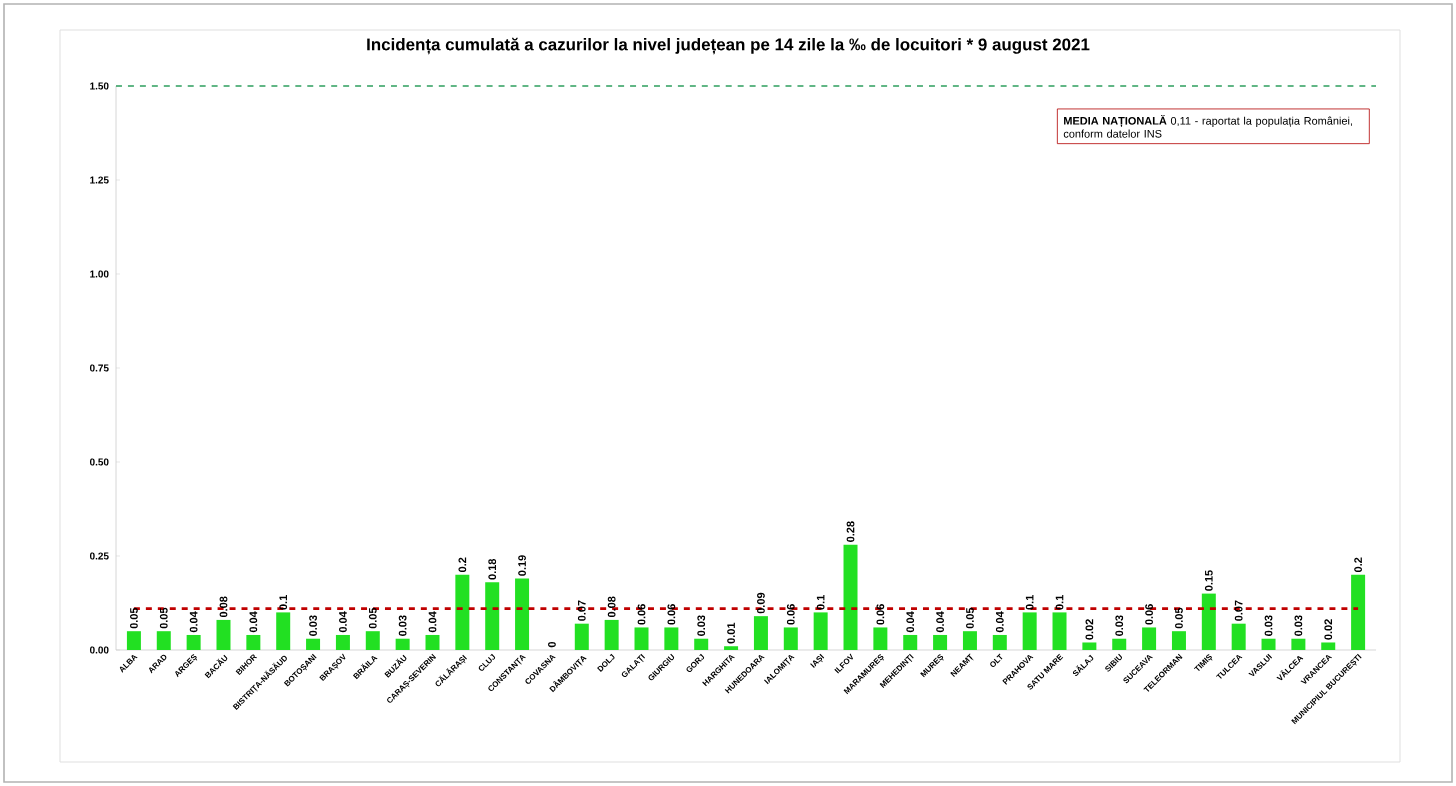  What do you see at coordinates (728, 46) in the screenshot?
I see `chart-title: Incidența cumulată a cazurilor la nivel județean pe 14 zile la ‰ de locuitori * 9 august 2021` at bounding box center [728, 46].